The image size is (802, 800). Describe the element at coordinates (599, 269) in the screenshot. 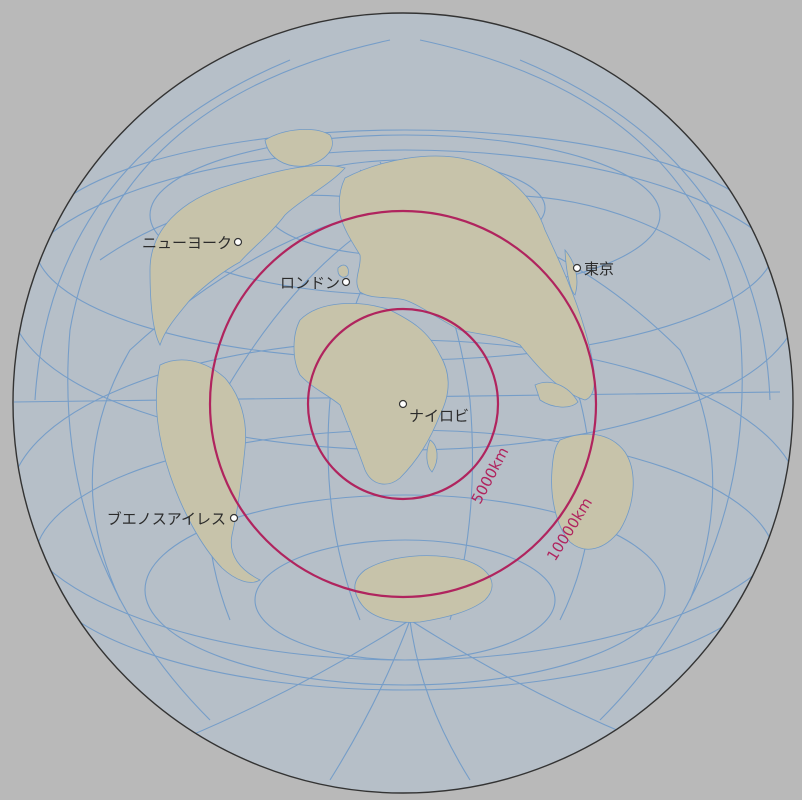

I see `city-label-tokyo: 東京` at that location.